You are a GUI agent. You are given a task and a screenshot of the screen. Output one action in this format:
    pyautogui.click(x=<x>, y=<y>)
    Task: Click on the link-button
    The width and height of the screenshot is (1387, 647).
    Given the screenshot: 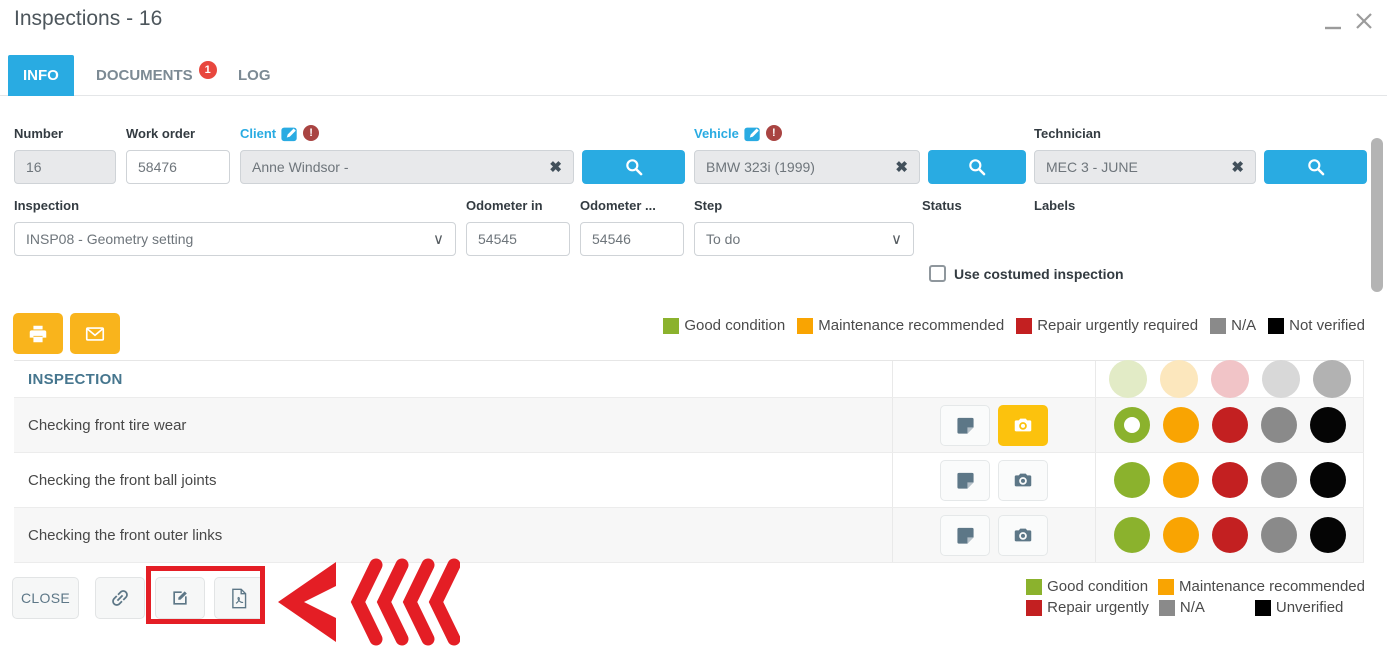 What is the action you would take?
    pyautogui.click(x=120, y=598)
    